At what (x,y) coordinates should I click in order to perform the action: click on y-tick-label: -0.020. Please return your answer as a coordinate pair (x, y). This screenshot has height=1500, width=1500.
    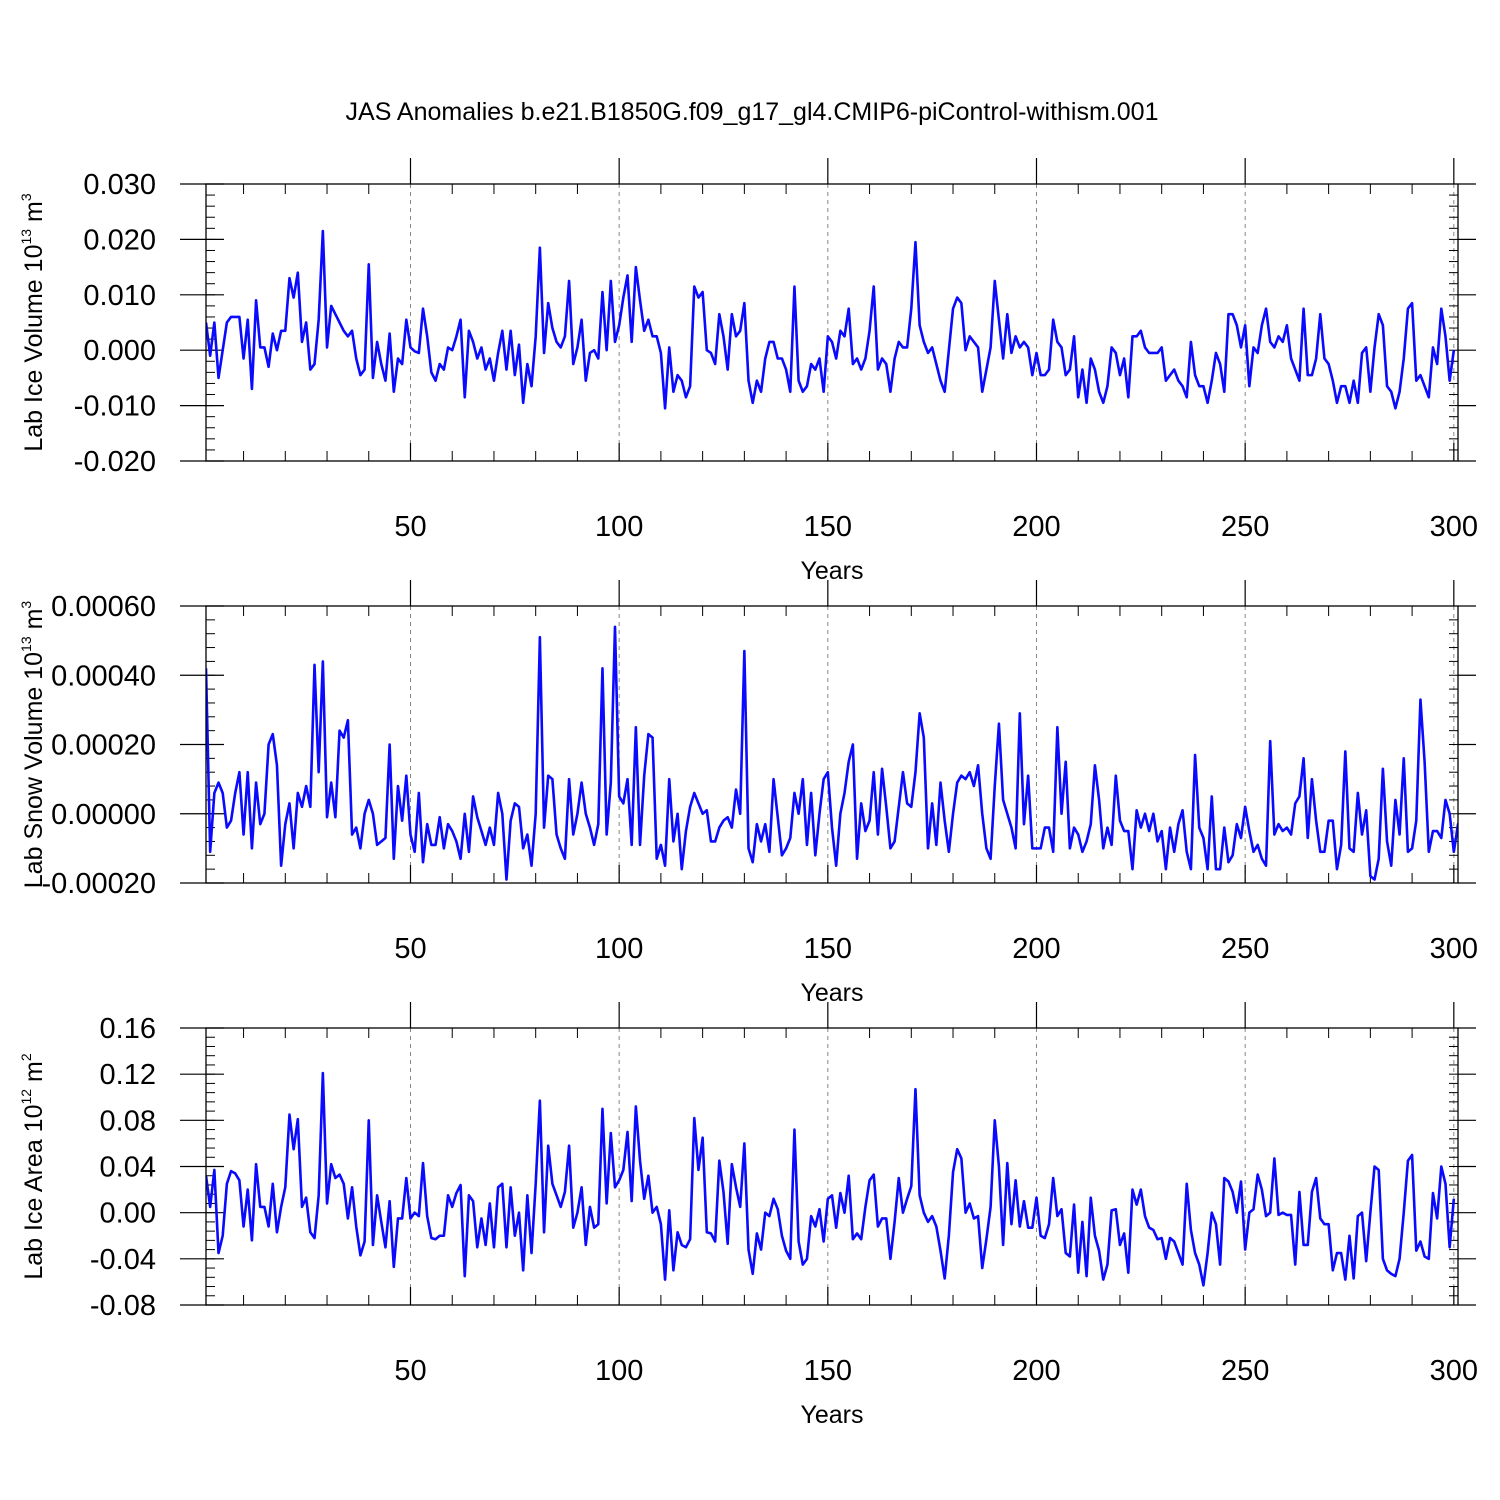
    Looking at the image, I should click on (115, 462).